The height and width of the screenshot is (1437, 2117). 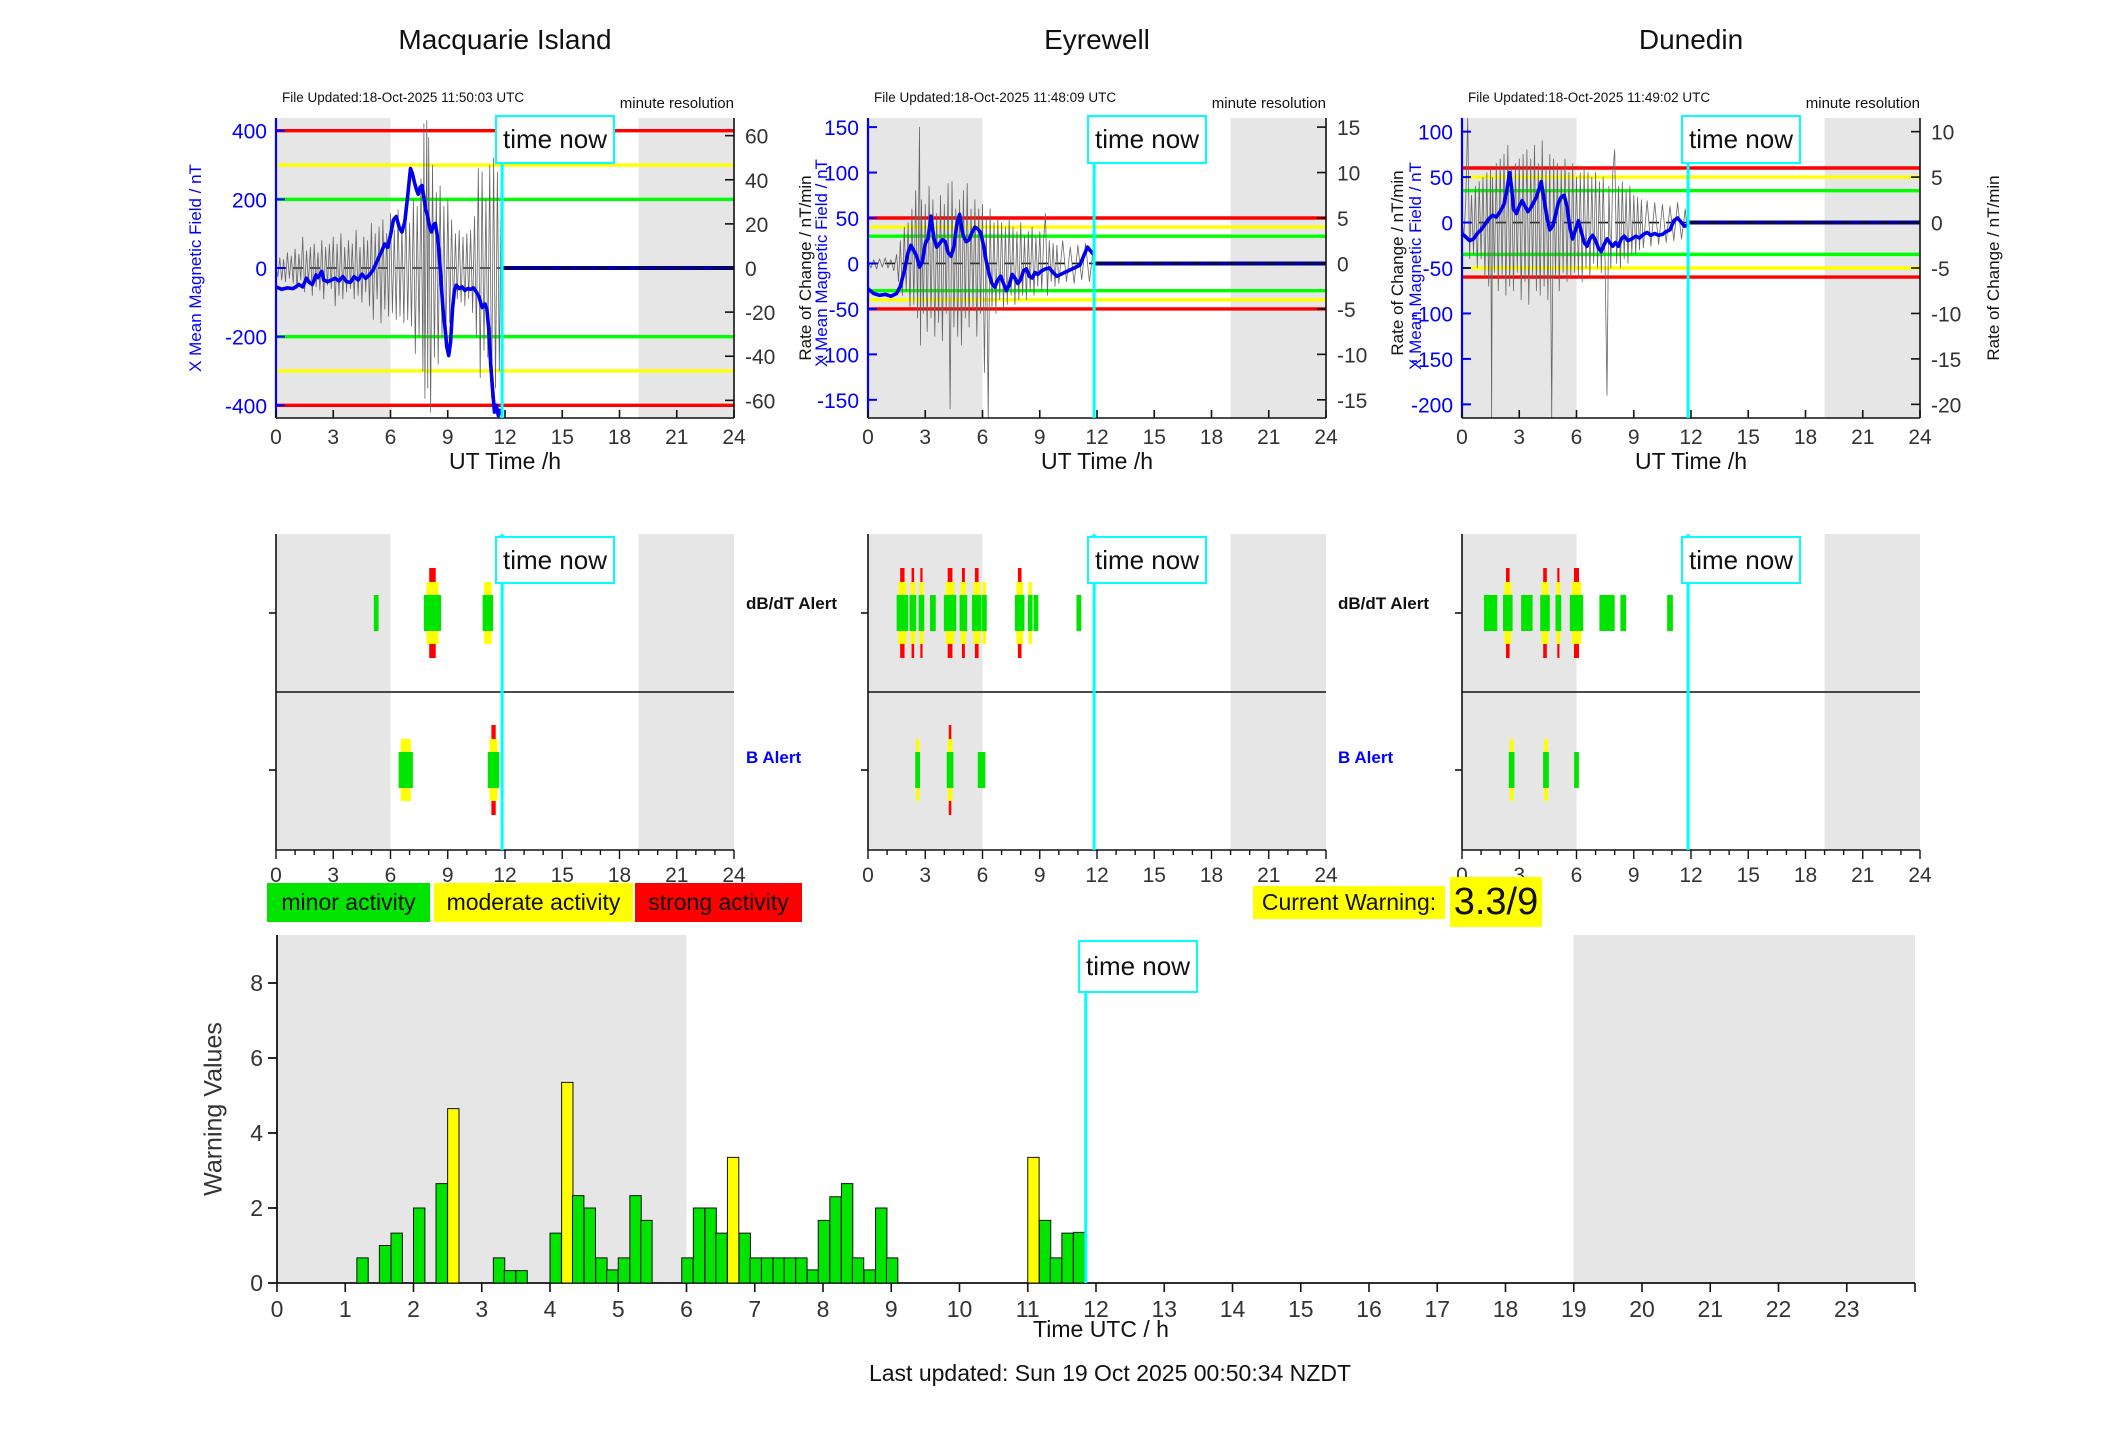 I want to click on x-tick-label: 2, so click(x=413, y=1309).